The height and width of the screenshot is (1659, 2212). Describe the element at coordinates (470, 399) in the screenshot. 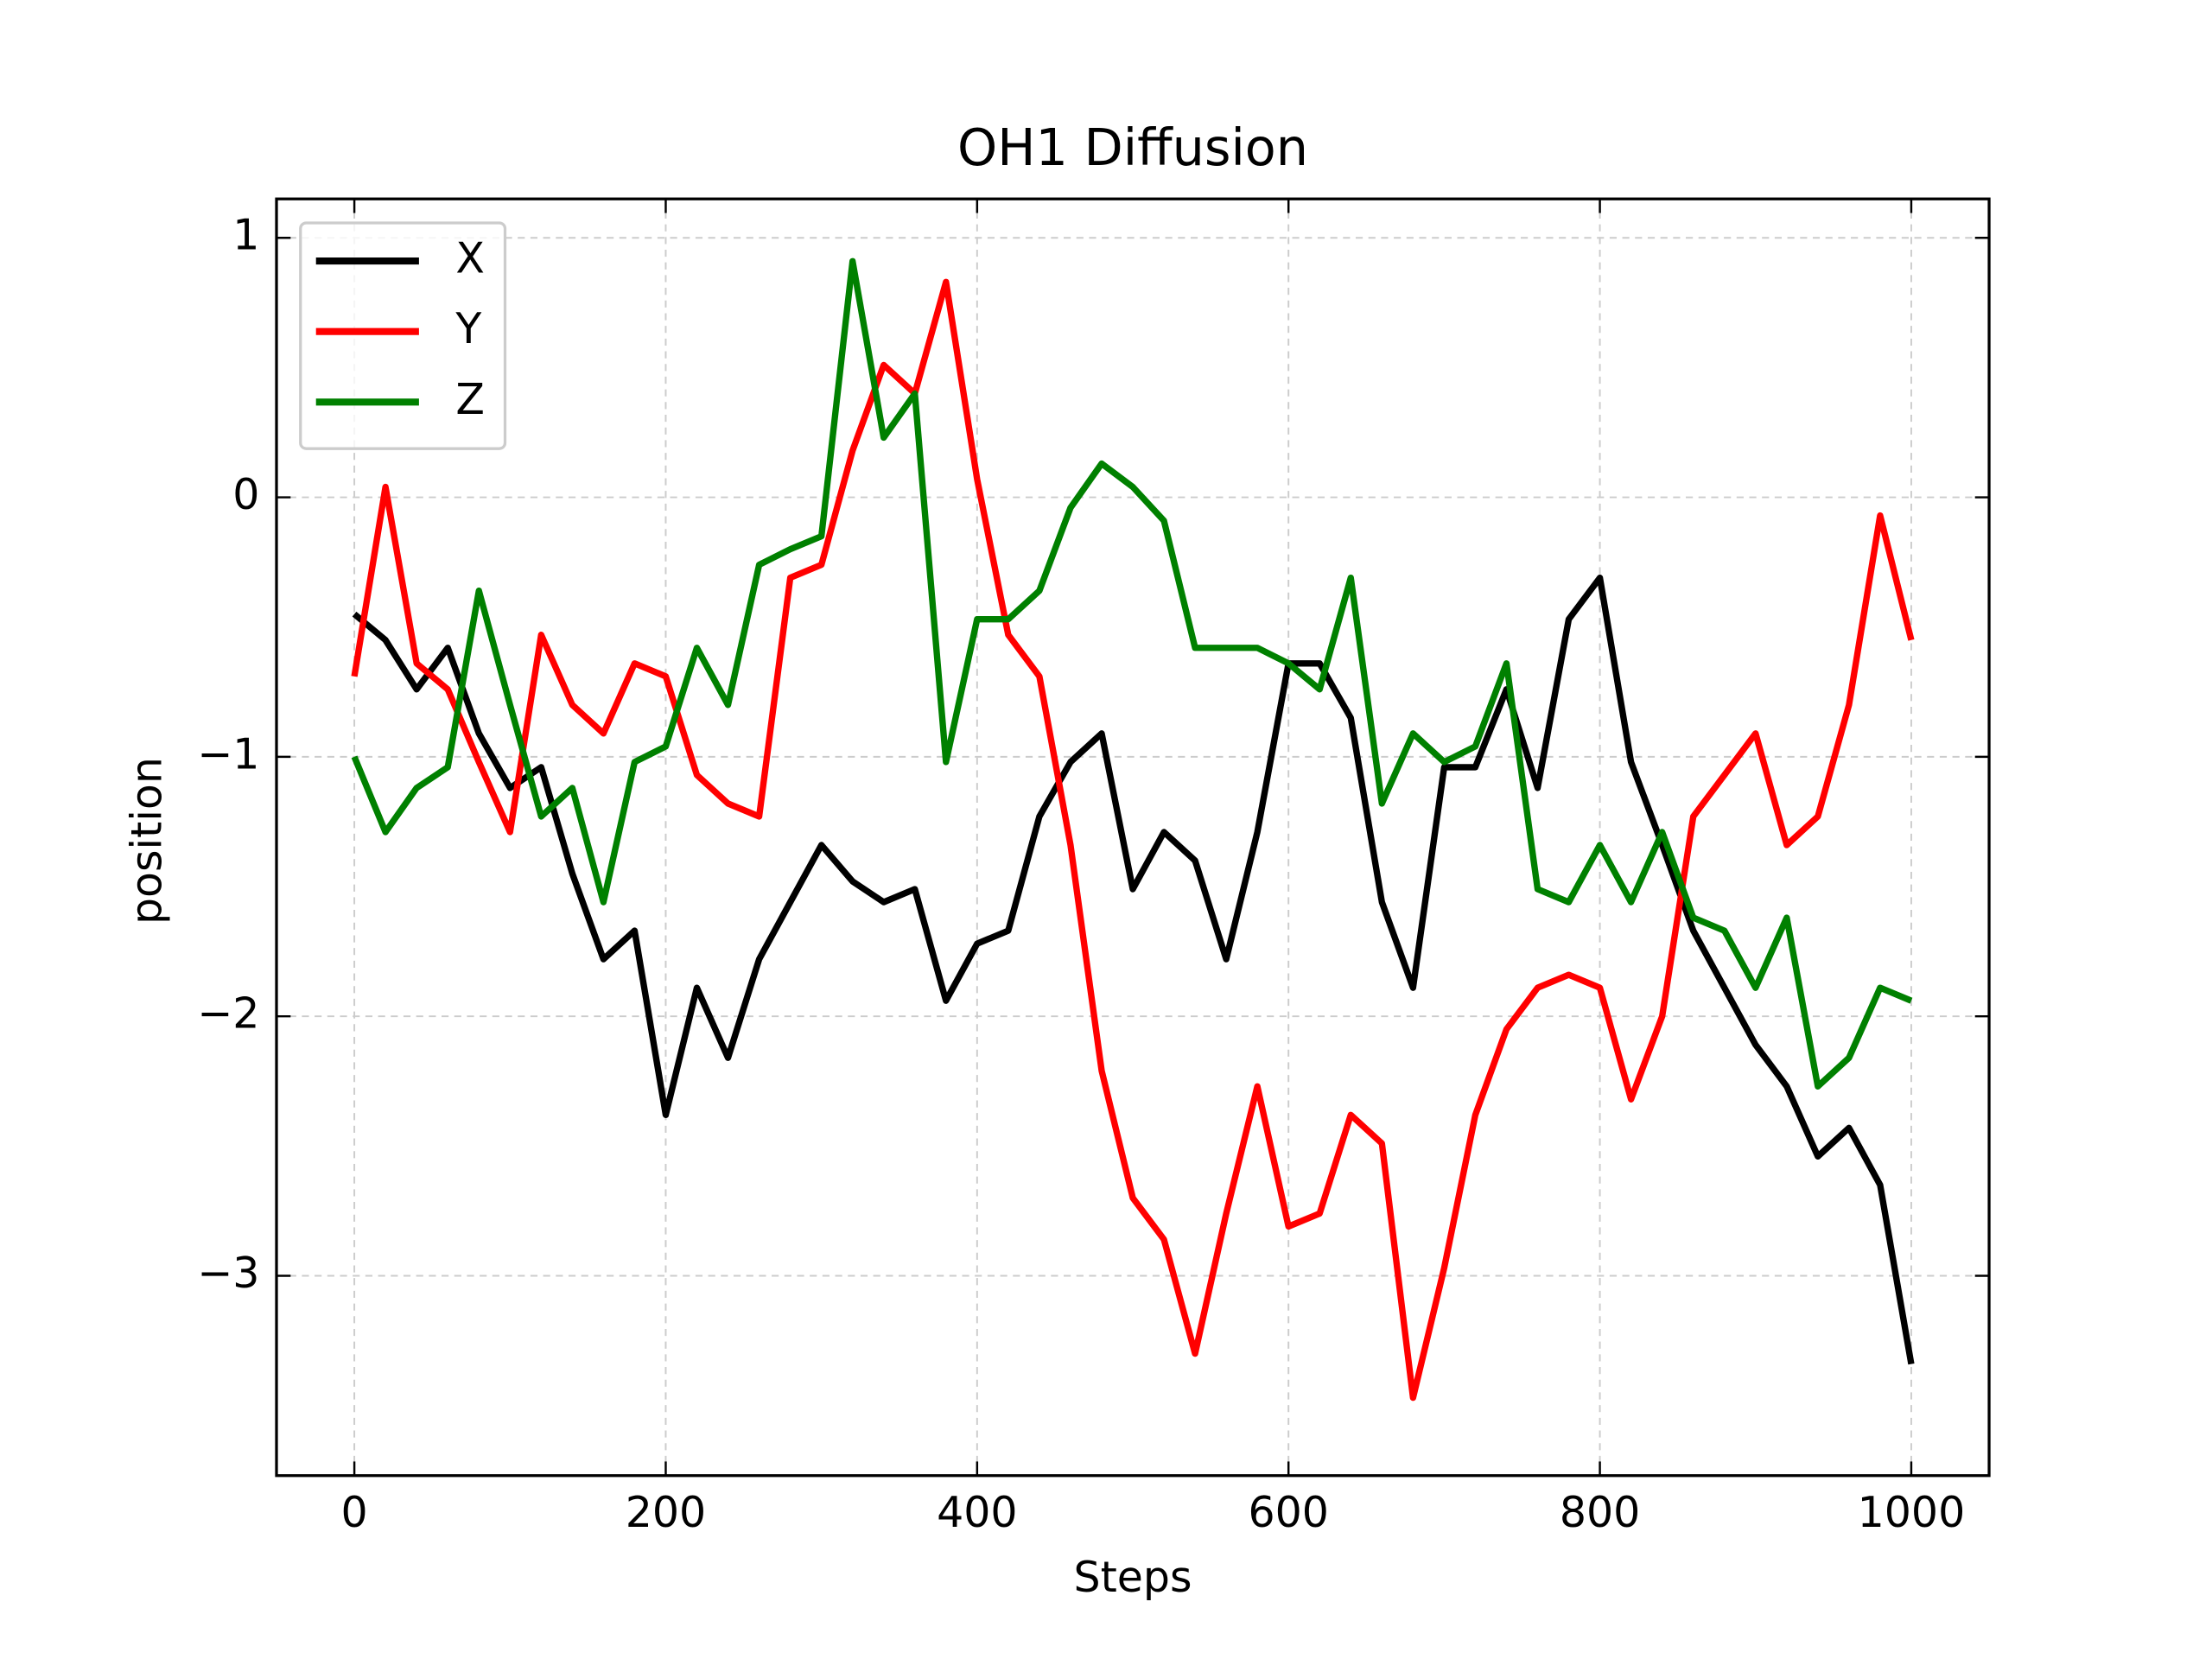

I see `legend-label: Z` at that location.